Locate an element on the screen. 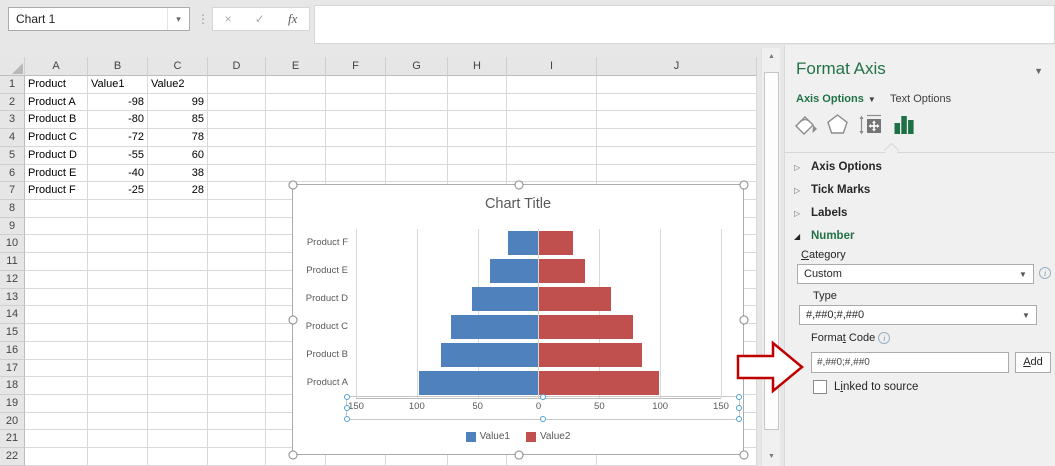  cell-G6 is located at coordinates (417, 173).